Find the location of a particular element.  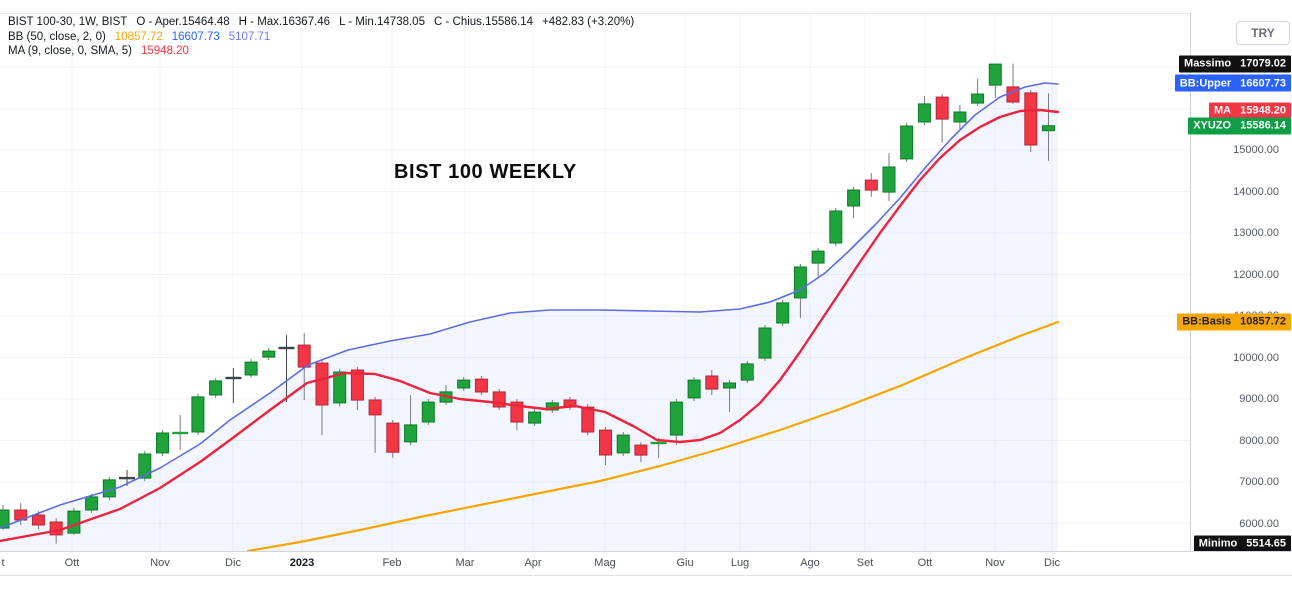

flag-label: Minimo is located at coordinates (1218, 543).